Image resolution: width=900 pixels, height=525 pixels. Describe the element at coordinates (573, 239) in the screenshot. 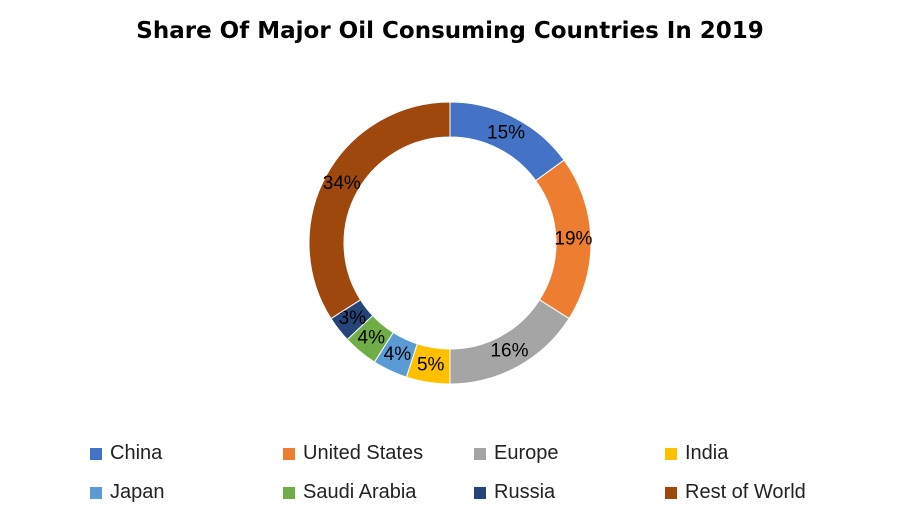

I see `data-label-united-states: 19%` at that location.